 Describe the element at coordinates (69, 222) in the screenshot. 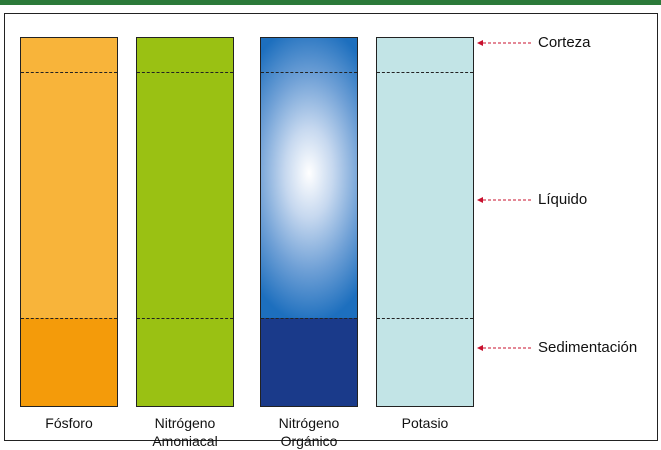

I see `column-fosforo` at that location.